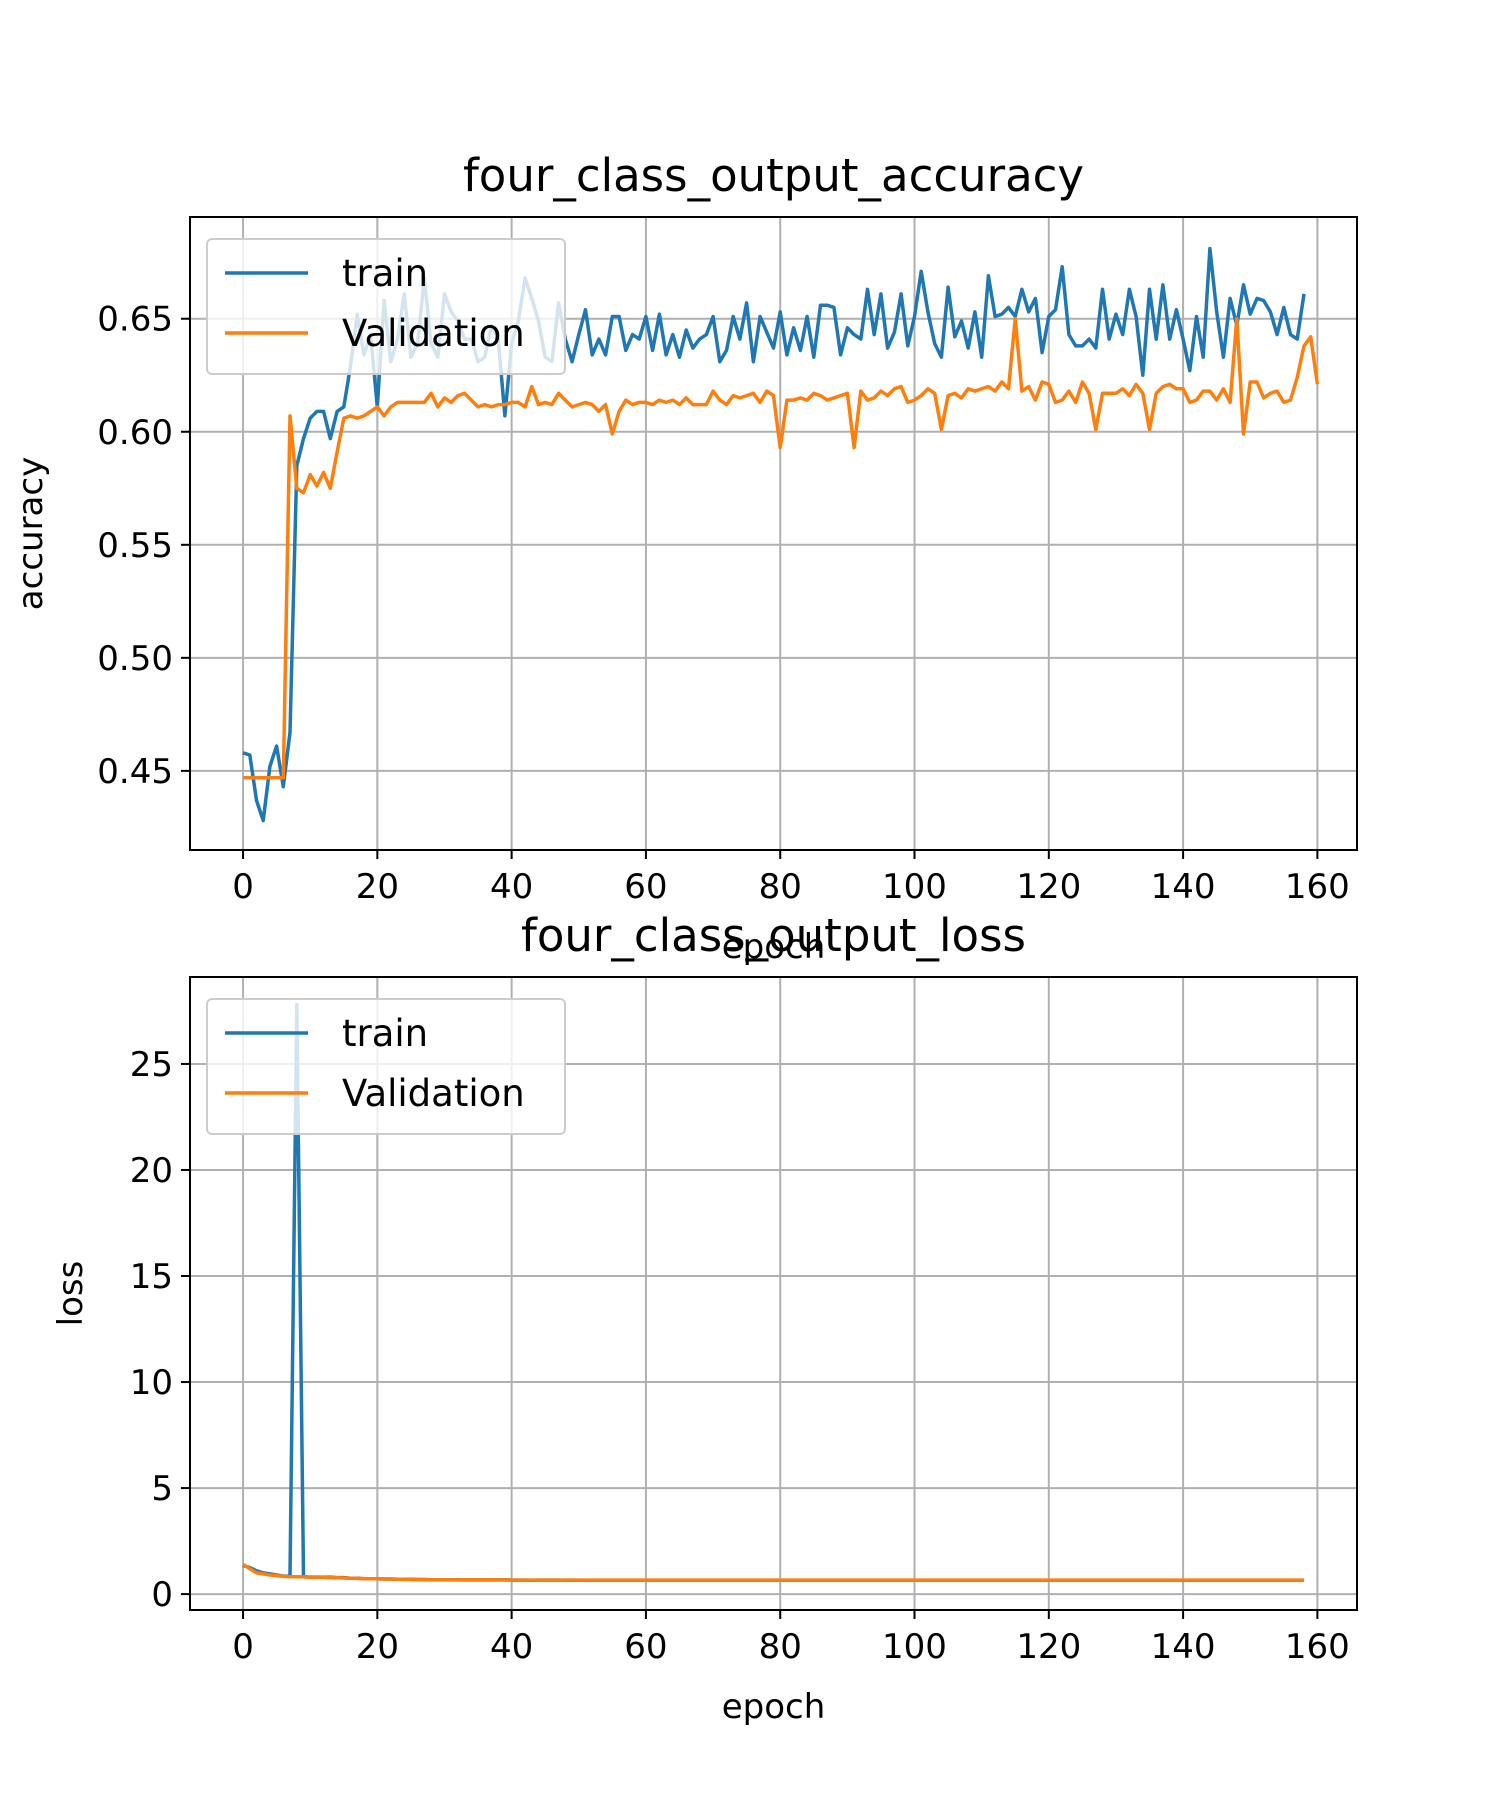 The image size is (1500, 1800). Describe the element at coordinates (162, 1595) in the screenshot. I see `y-tick-label: 0` at that location.